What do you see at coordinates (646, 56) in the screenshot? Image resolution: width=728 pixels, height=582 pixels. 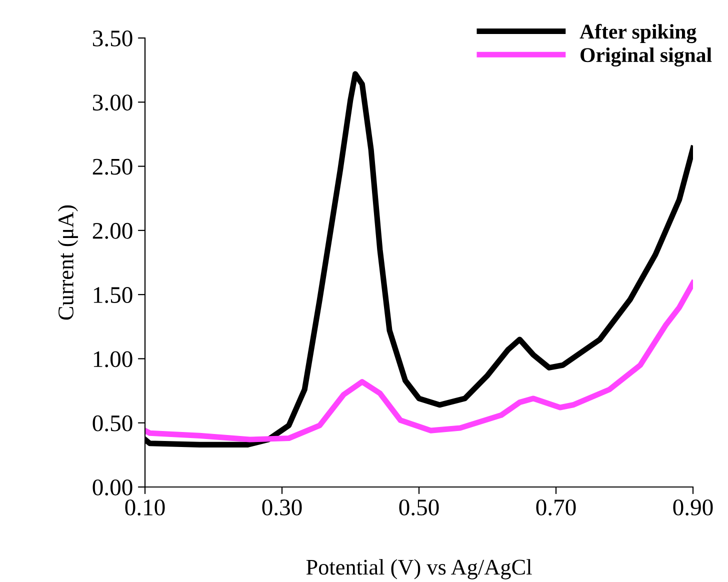 I see `legend-label: Original signal` at bounding box center [646, 56].